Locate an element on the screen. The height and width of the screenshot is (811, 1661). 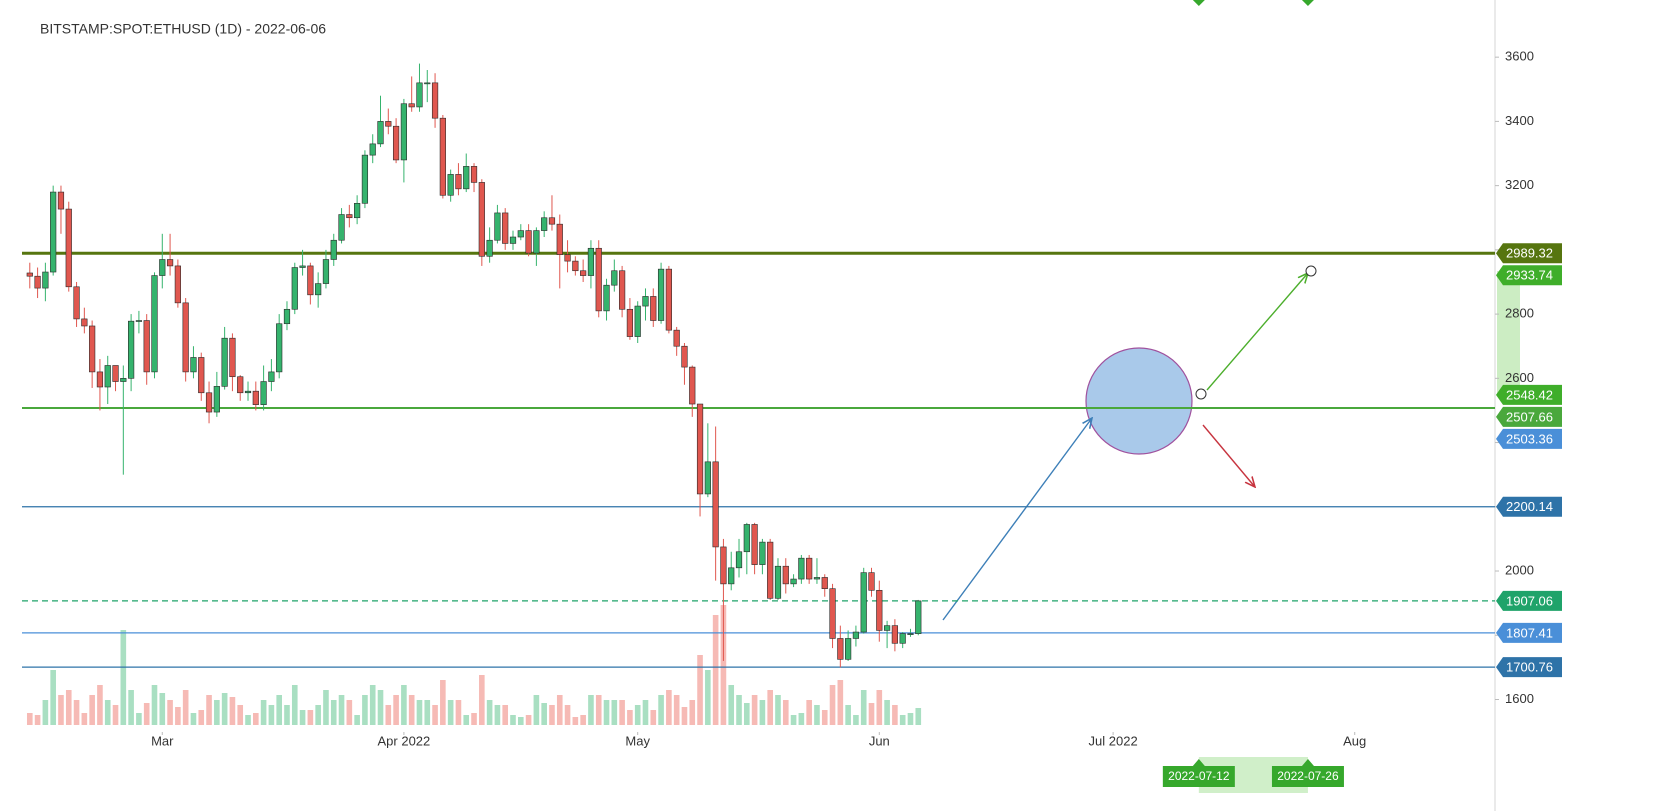
y-tick-label: 3400 is located at coordinates (1519, 120).